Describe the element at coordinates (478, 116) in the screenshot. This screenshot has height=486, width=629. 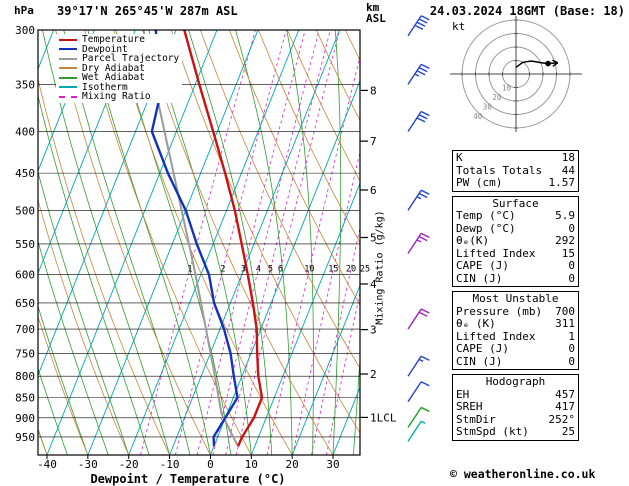
I see `svg-text: 40` at that location.